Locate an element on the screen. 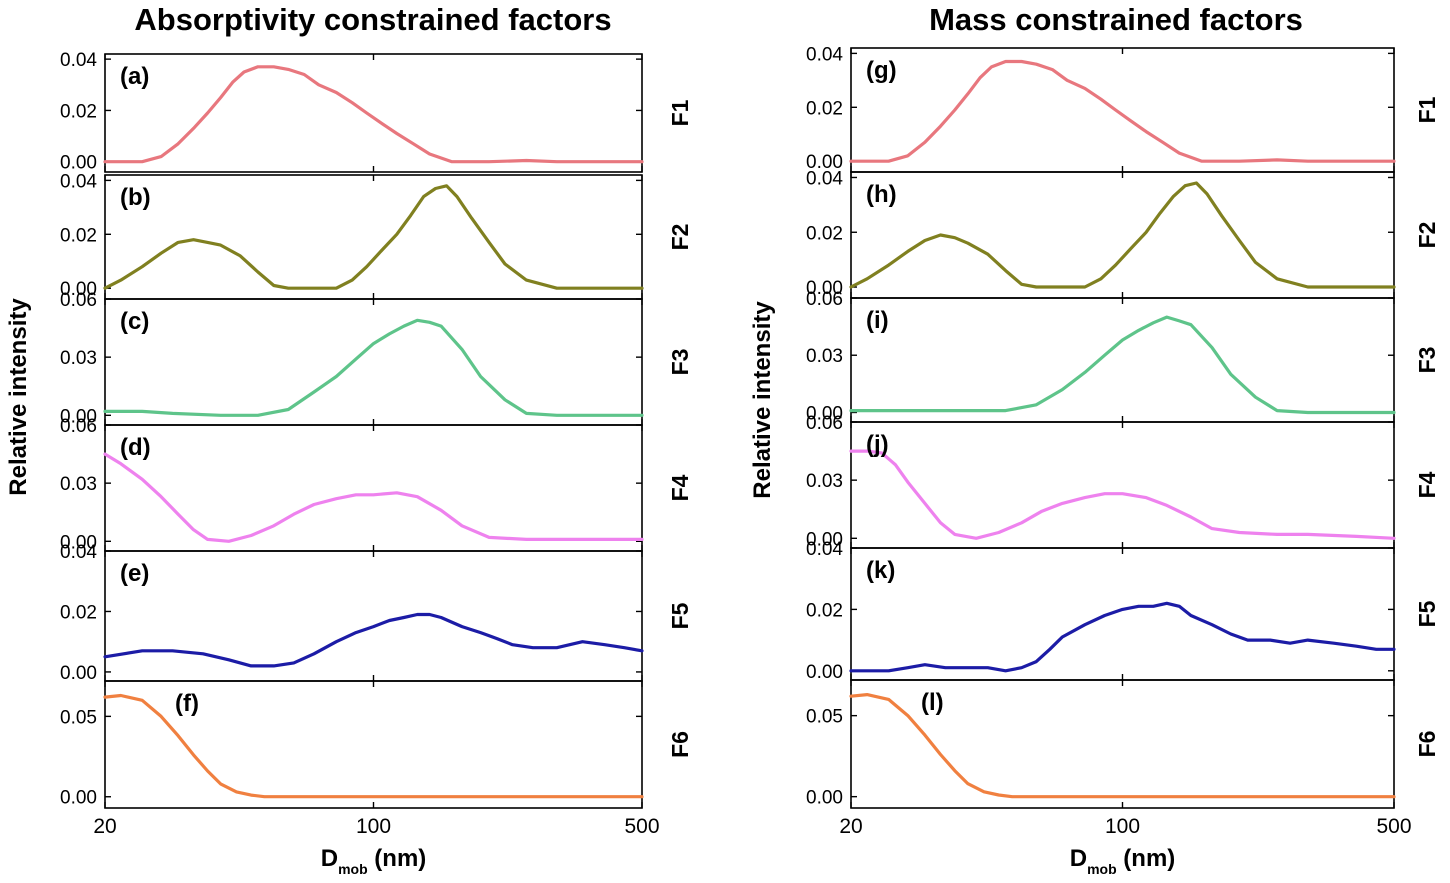 Image resolution: width=1450 pixels, height=883 pixels. chart-title: Absorptivity constrained factors is located at coordinates (372, 19).